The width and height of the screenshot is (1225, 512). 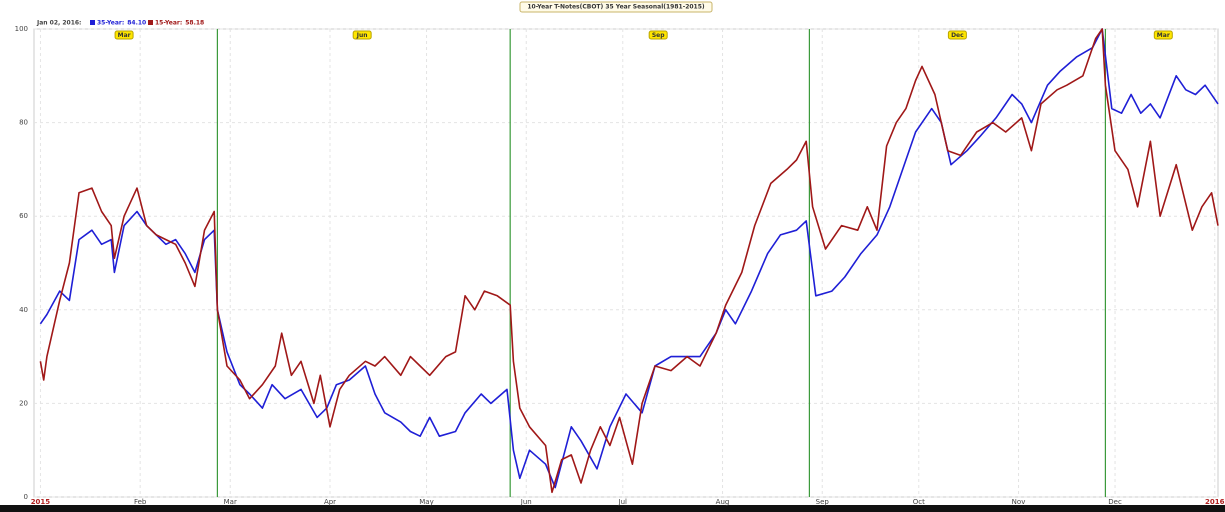 I want to click on x-tick-label: Feb, so click(x=140, y=502).